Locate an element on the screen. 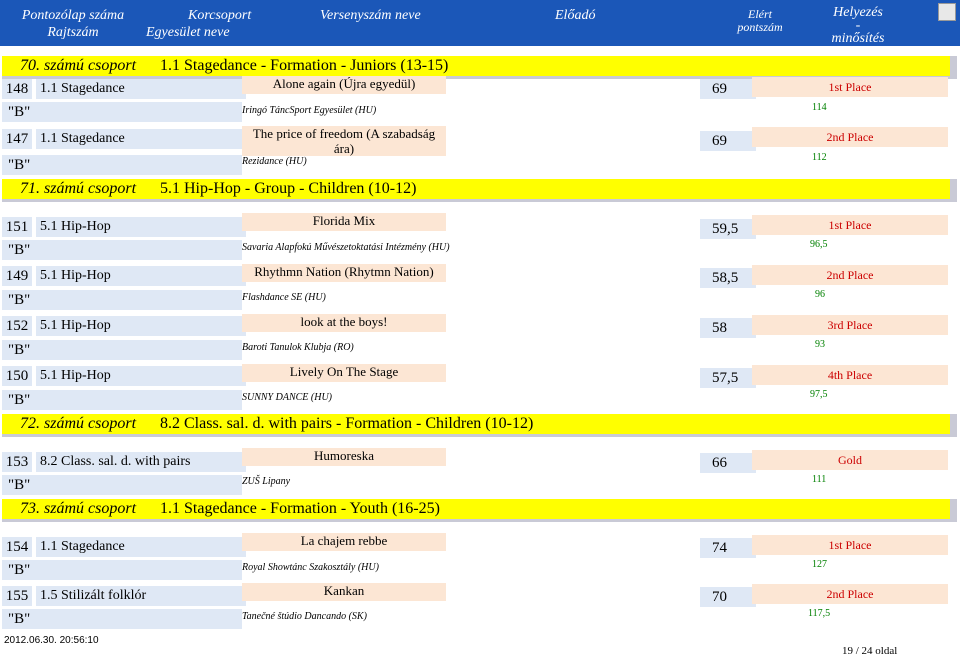 The image size is (960, 659). entry-club: SUNNY DANCE (HU) is located at coordinates (287, 397).